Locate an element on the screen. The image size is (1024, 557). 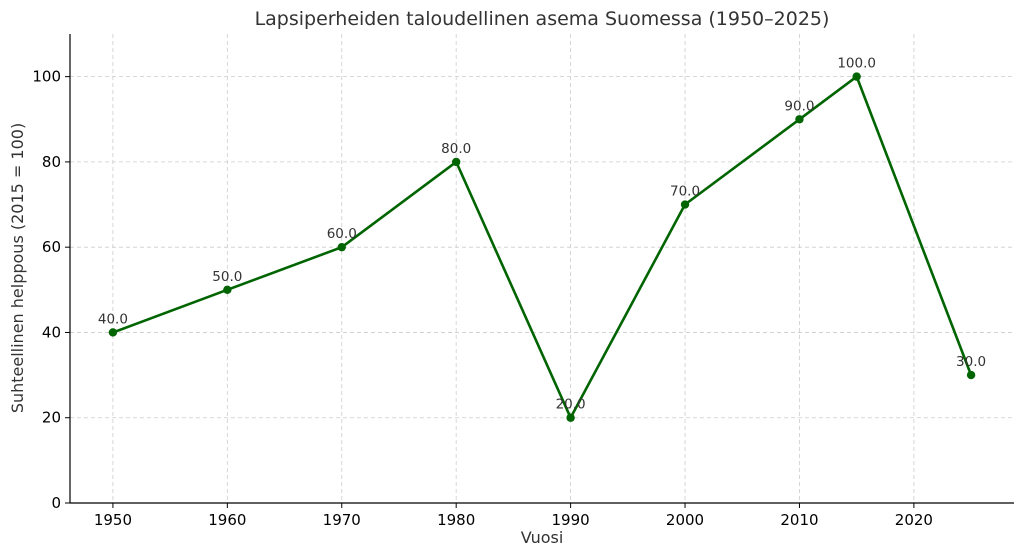
x-tick-label: 2020 is located at coordinates (914, 520).